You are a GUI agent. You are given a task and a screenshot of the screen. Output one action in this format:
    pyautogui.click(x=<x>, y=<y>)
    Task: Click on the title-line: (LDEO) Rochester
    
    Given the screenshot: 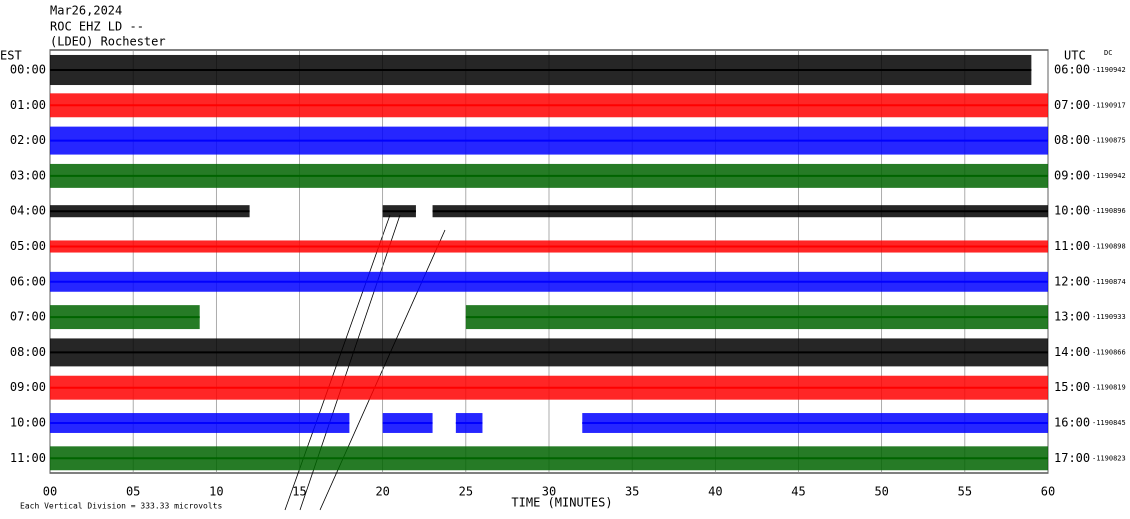 What is the action you would take?
    pyautogui.click(x=108, y=42)
    